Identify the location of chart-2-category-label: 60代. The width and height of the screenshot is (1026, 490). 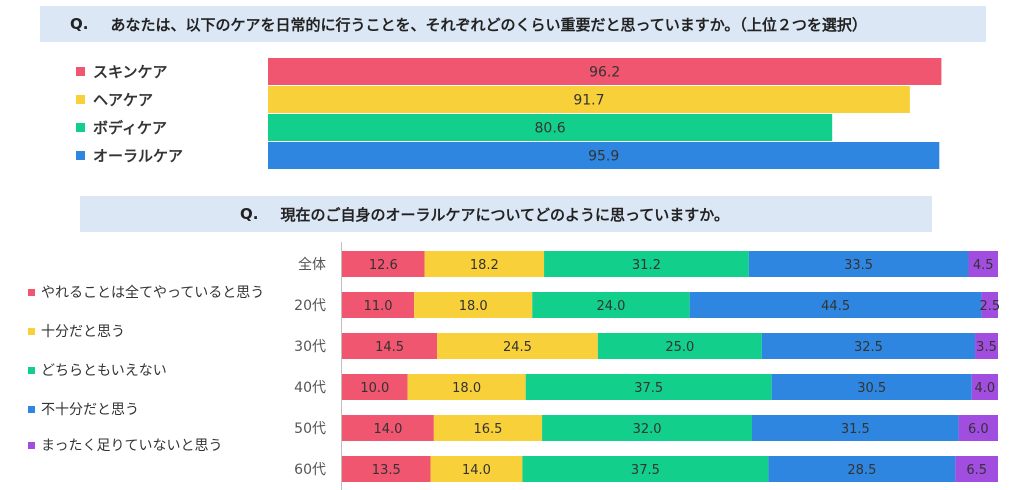
(310, 470).